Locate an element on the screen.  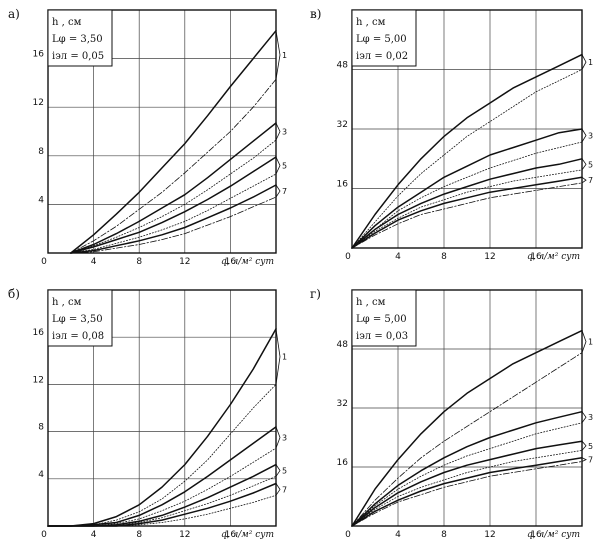
info-param2: iэл = 0,02 is located at coordinates (382, 56).